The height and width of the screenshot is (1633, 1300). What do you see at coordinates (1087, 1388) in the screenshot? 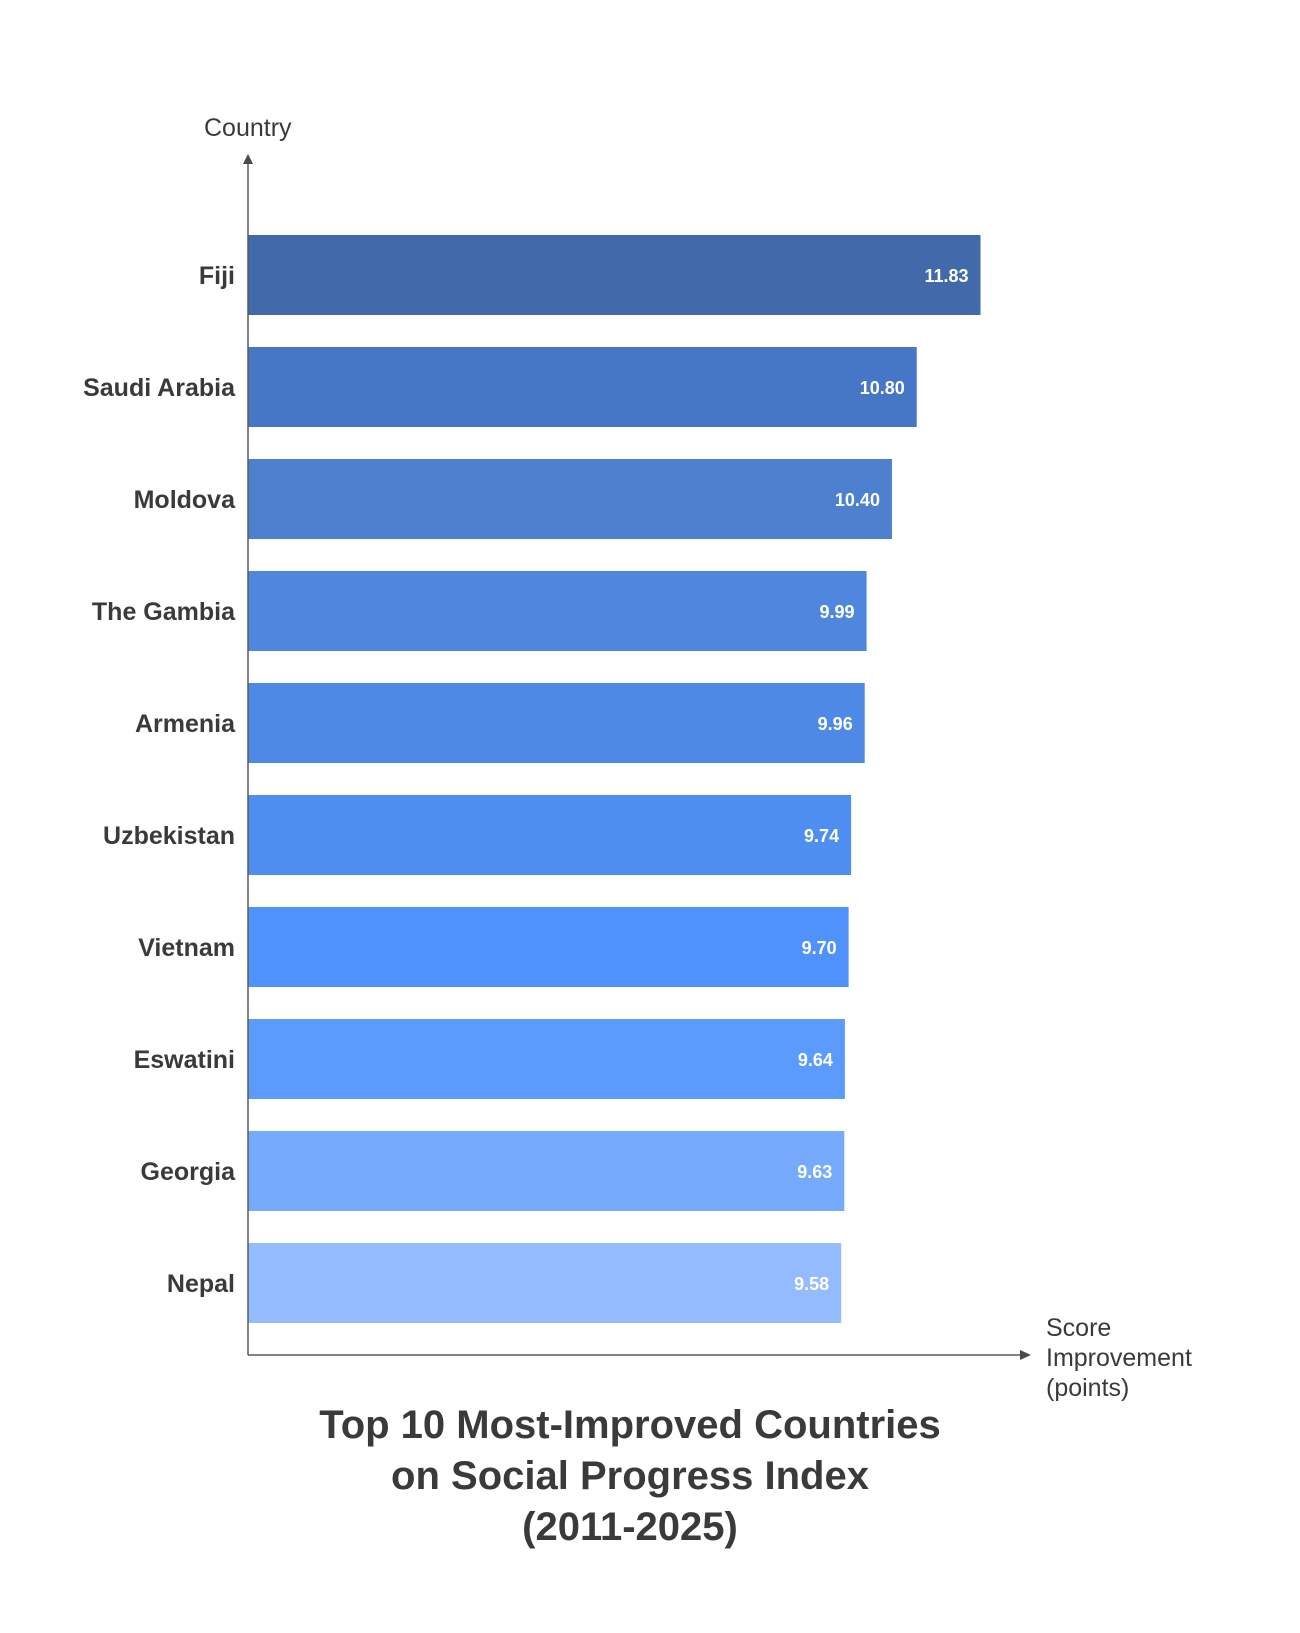
I see `x-axis-title-line-3: (points)` at bounding box center [1087, 1388].